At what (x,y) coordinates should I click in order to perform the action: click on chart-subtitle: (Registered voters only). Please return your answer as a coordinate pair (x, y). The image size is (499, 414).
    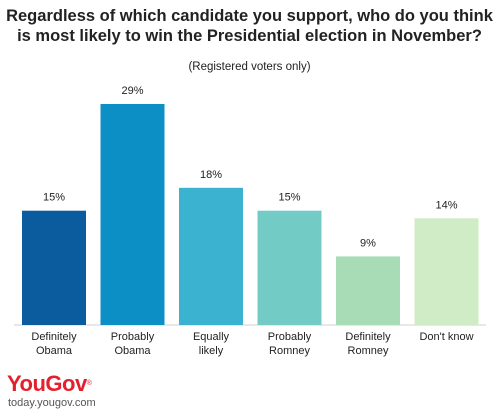
    Looking at the image, I should click on (249, 67).